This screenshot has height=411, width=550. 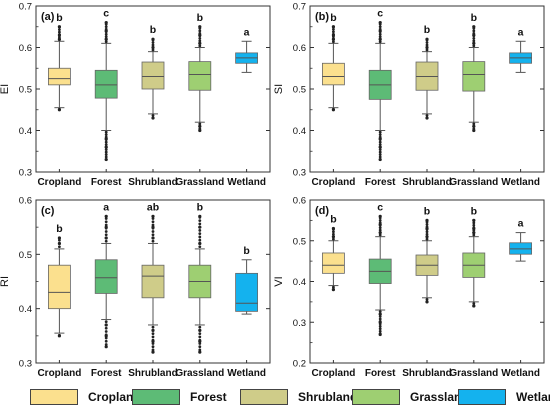 What do you see at coordinates (439, 397) in the screenshot?
I see `legend-label-grassland: Grassland` at bounding box center [439, 397].